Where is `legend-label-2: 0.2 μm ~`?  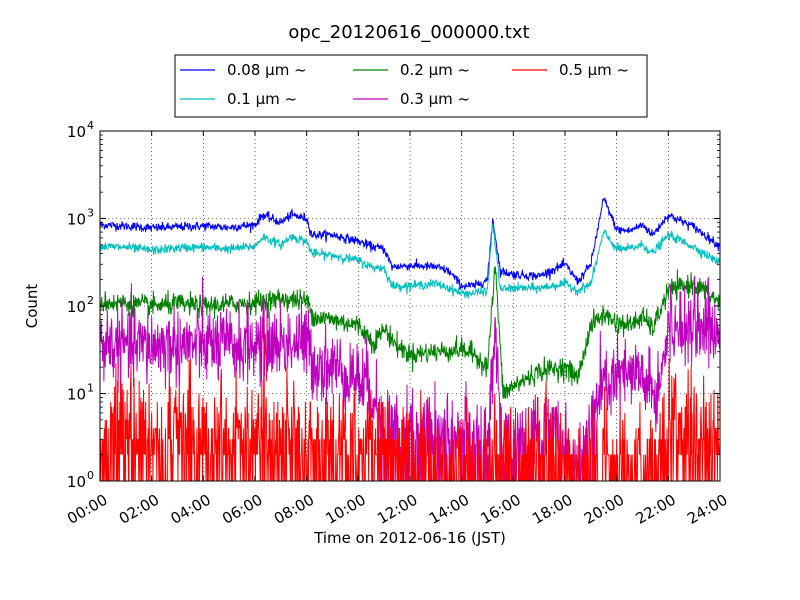
legend-label-2: 0.2 μm ~ is located at coordinates (435, 70).